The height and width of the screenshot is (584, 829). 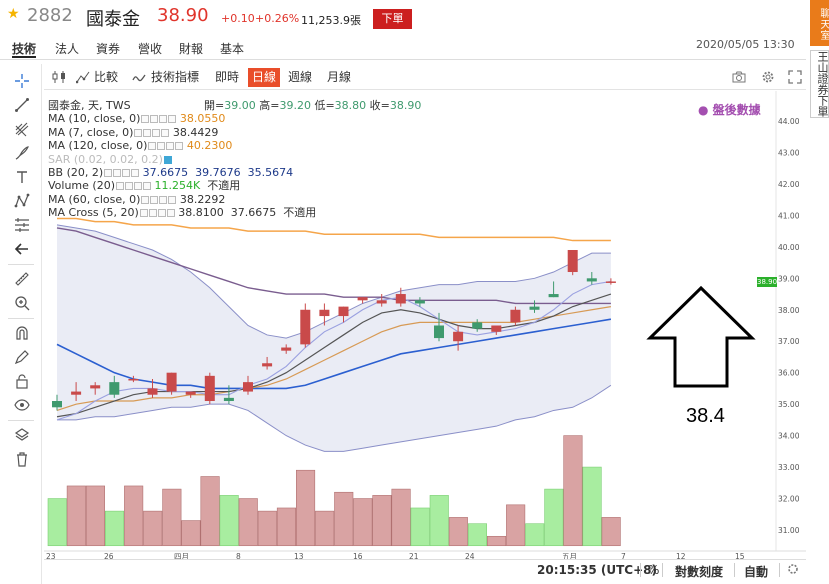 I want to click on fullscreen-icon, so click(x=795, y=76).